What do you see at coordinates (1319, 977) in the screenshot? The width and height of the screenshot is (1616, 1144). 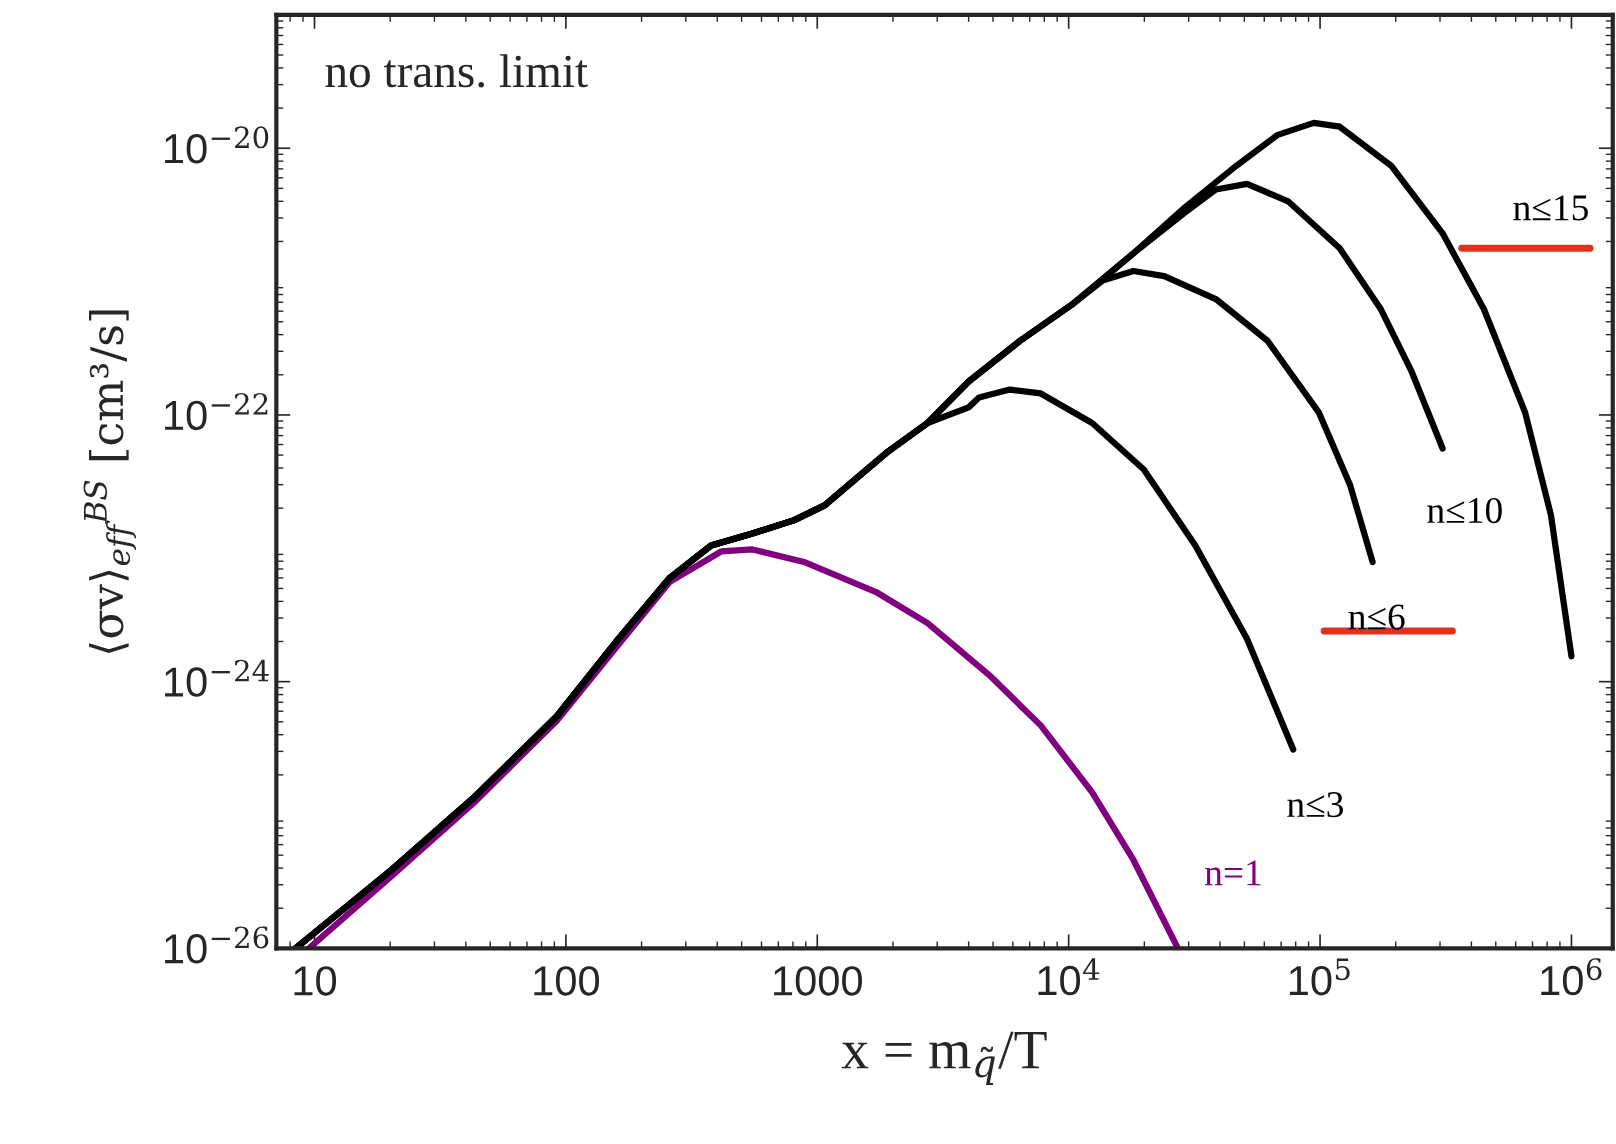 I see `x-tick-label: 10$^{5}$` at bounding box center [1319, 977].